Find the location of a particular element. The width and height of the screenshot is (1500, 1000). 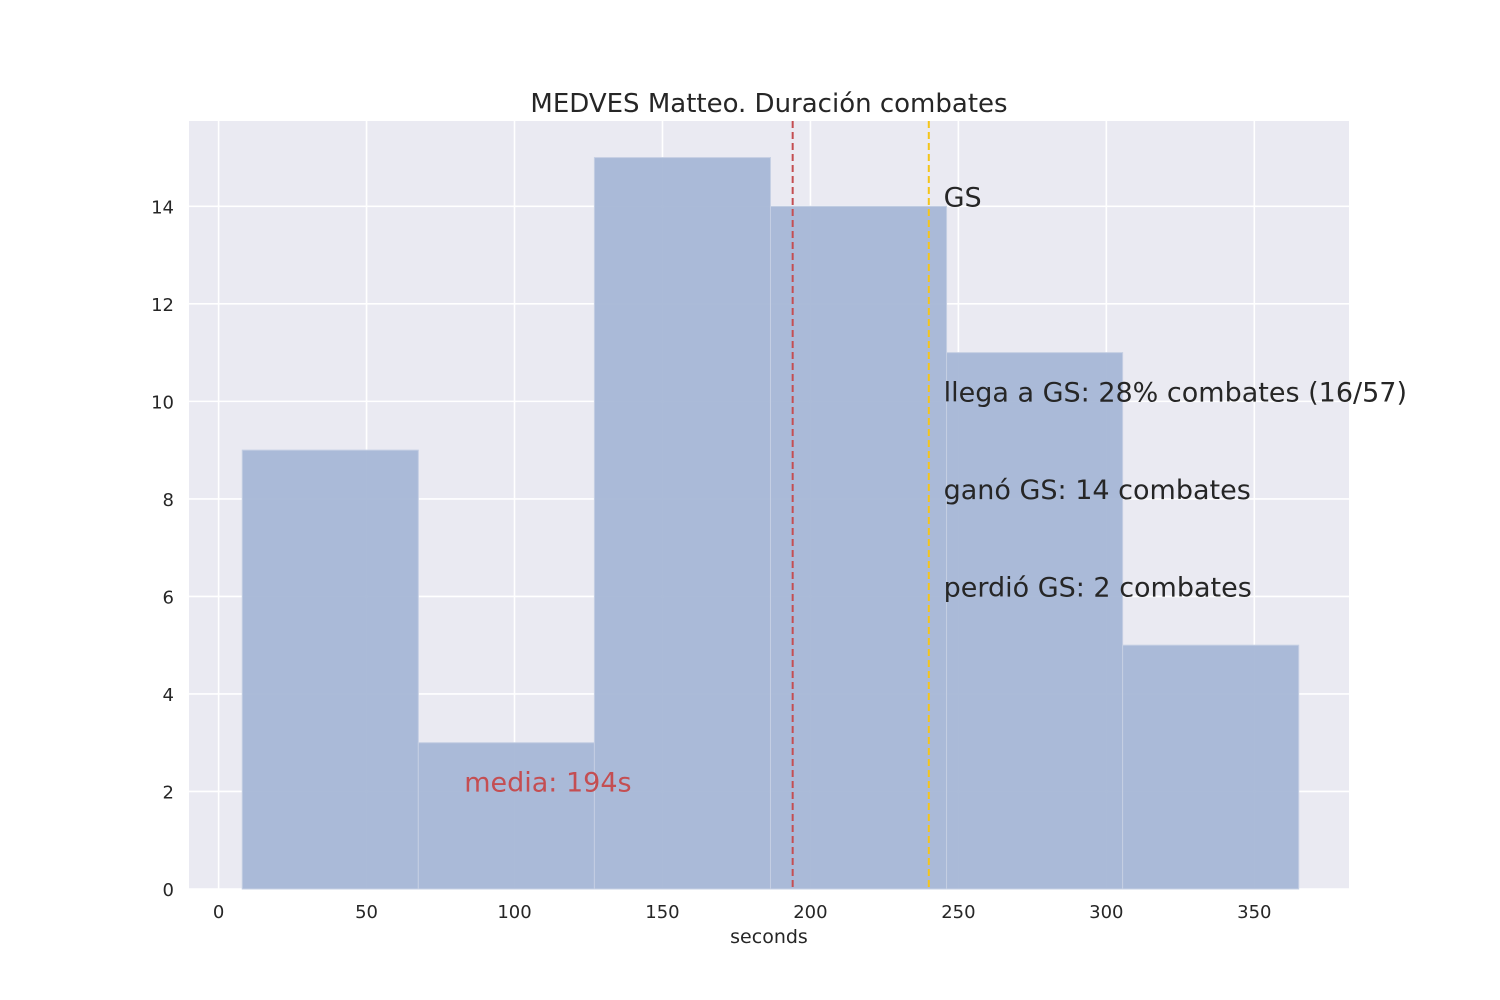

x-tick-label: 0 is located at coordinates (218, 912).